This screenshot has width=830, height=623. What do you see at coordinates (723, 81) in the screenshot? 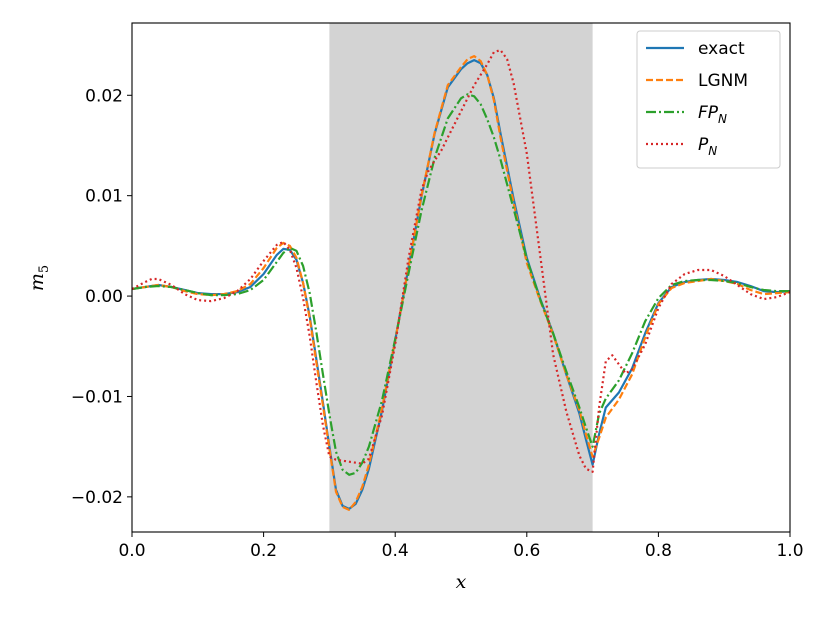
I see `legend-label-lgnm: LGNM` at bounding box center [723, 81].